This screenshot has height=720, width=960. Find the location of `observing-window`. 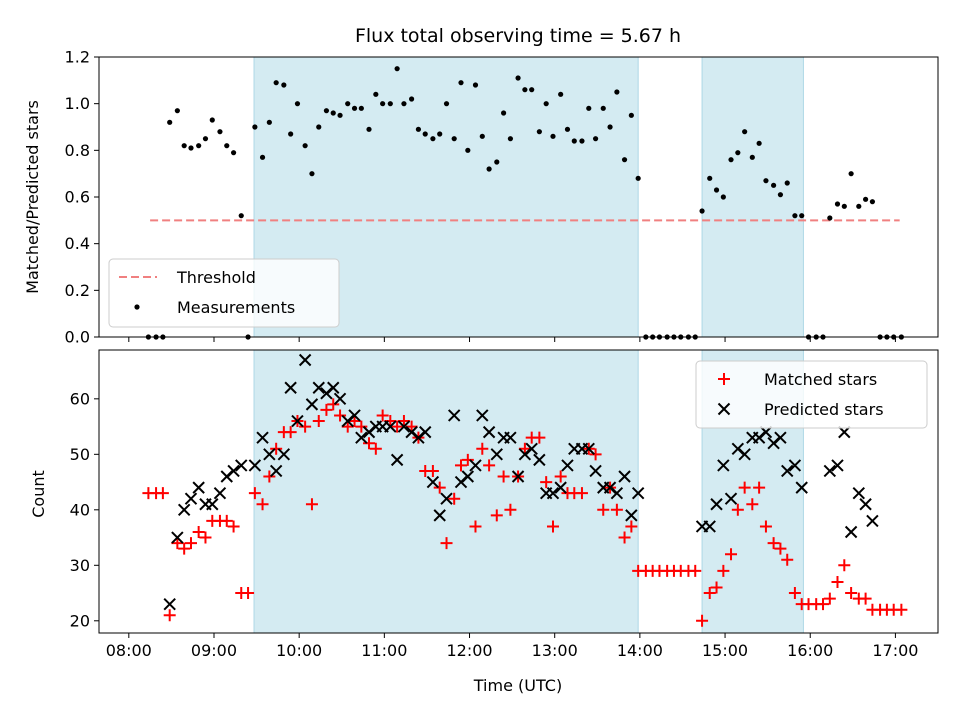

observing-window is located at coordinates (752, 197).